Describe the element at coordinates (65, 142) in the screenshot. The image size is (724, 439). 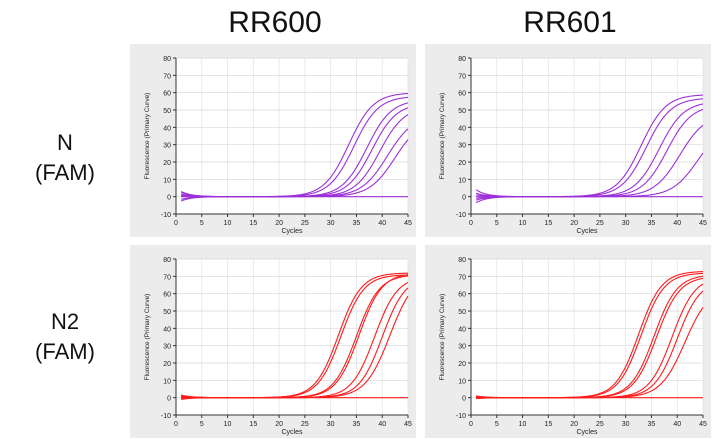
I see `row-label-n-line1: N` at that location.